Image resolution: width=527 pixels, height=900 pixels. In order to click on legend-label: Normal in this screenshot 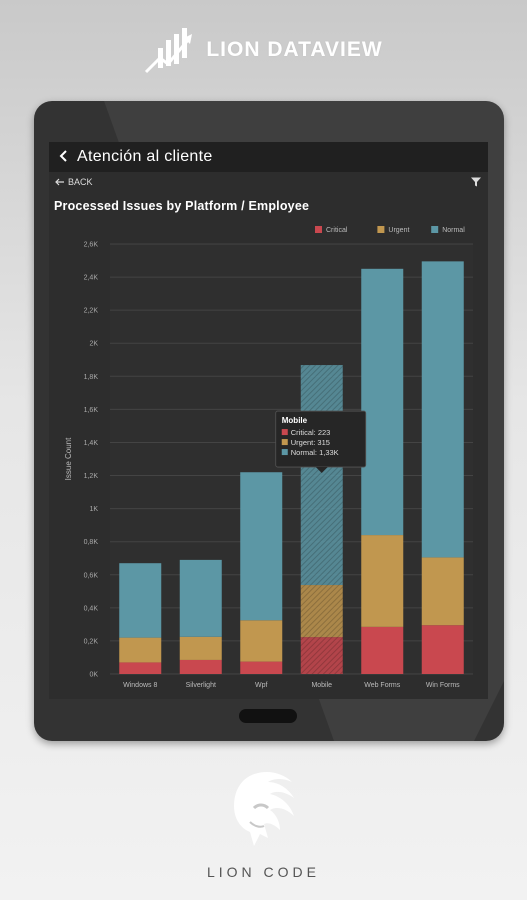, I will do `click(453, 230)`.